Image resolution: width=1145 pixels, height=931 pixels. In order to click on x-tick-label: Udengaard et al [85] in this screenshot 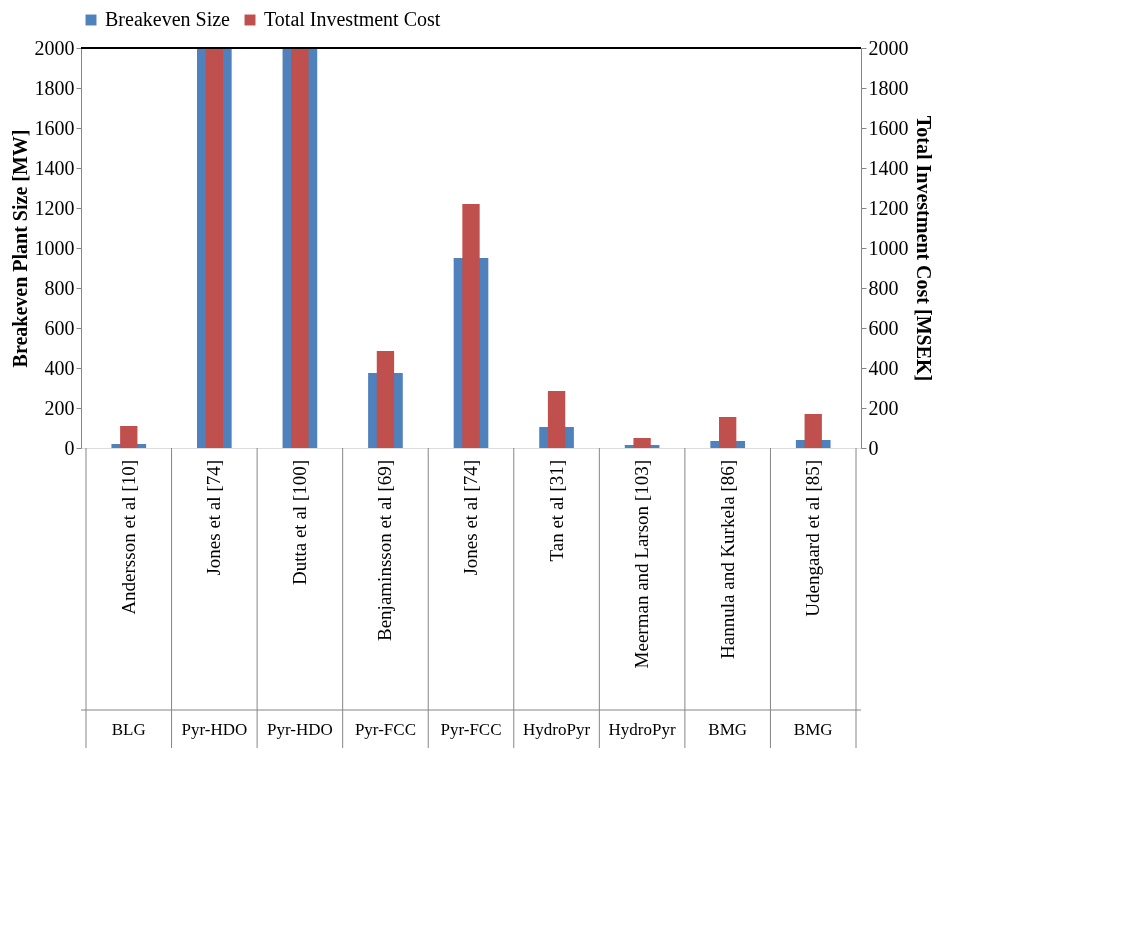, I will do `click(813, 538)`.